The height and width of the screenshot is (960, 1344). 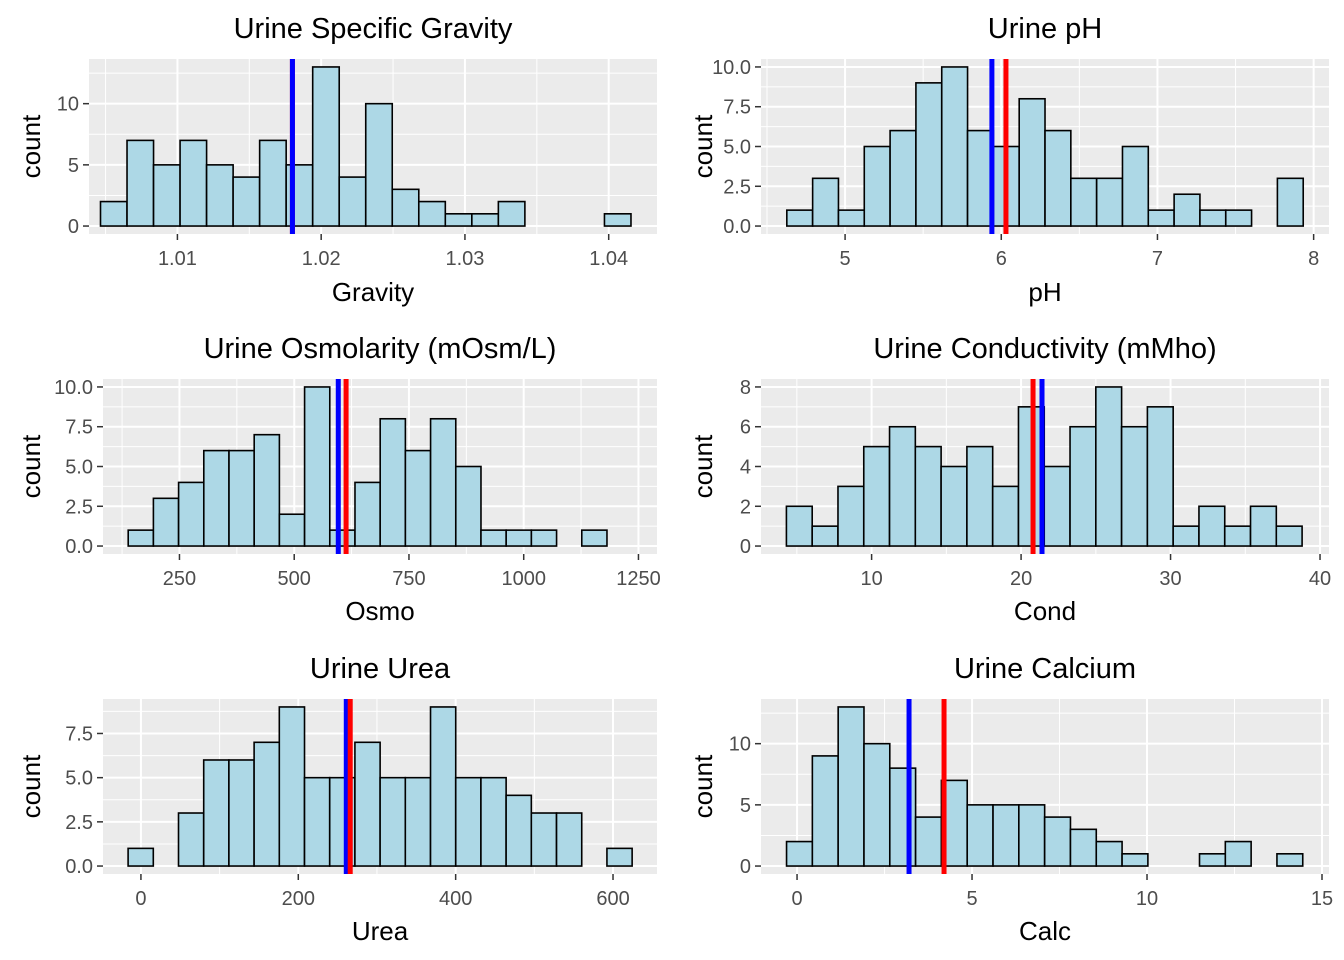 What do you see at coordinates (298, 899) in the screenshot?
I see `x-tick-label: 200` at bounding box center [298, 899].